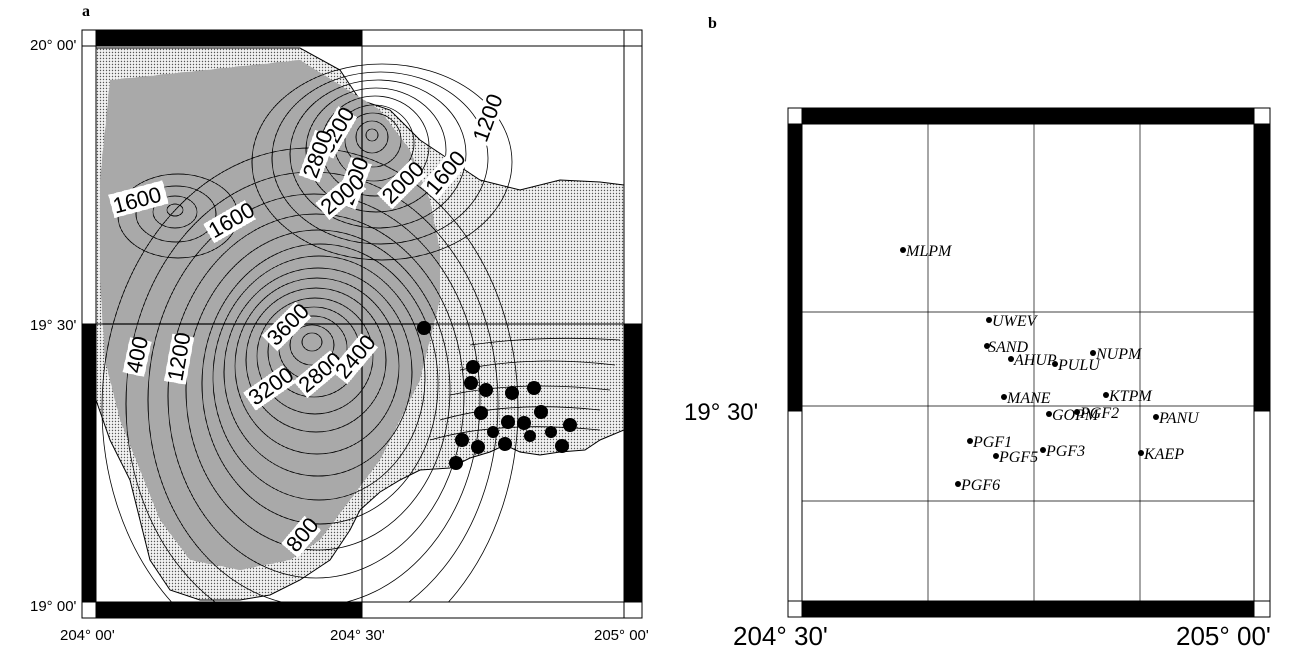  I want to click on station-nupm: NUPM, so click(1116, 354).